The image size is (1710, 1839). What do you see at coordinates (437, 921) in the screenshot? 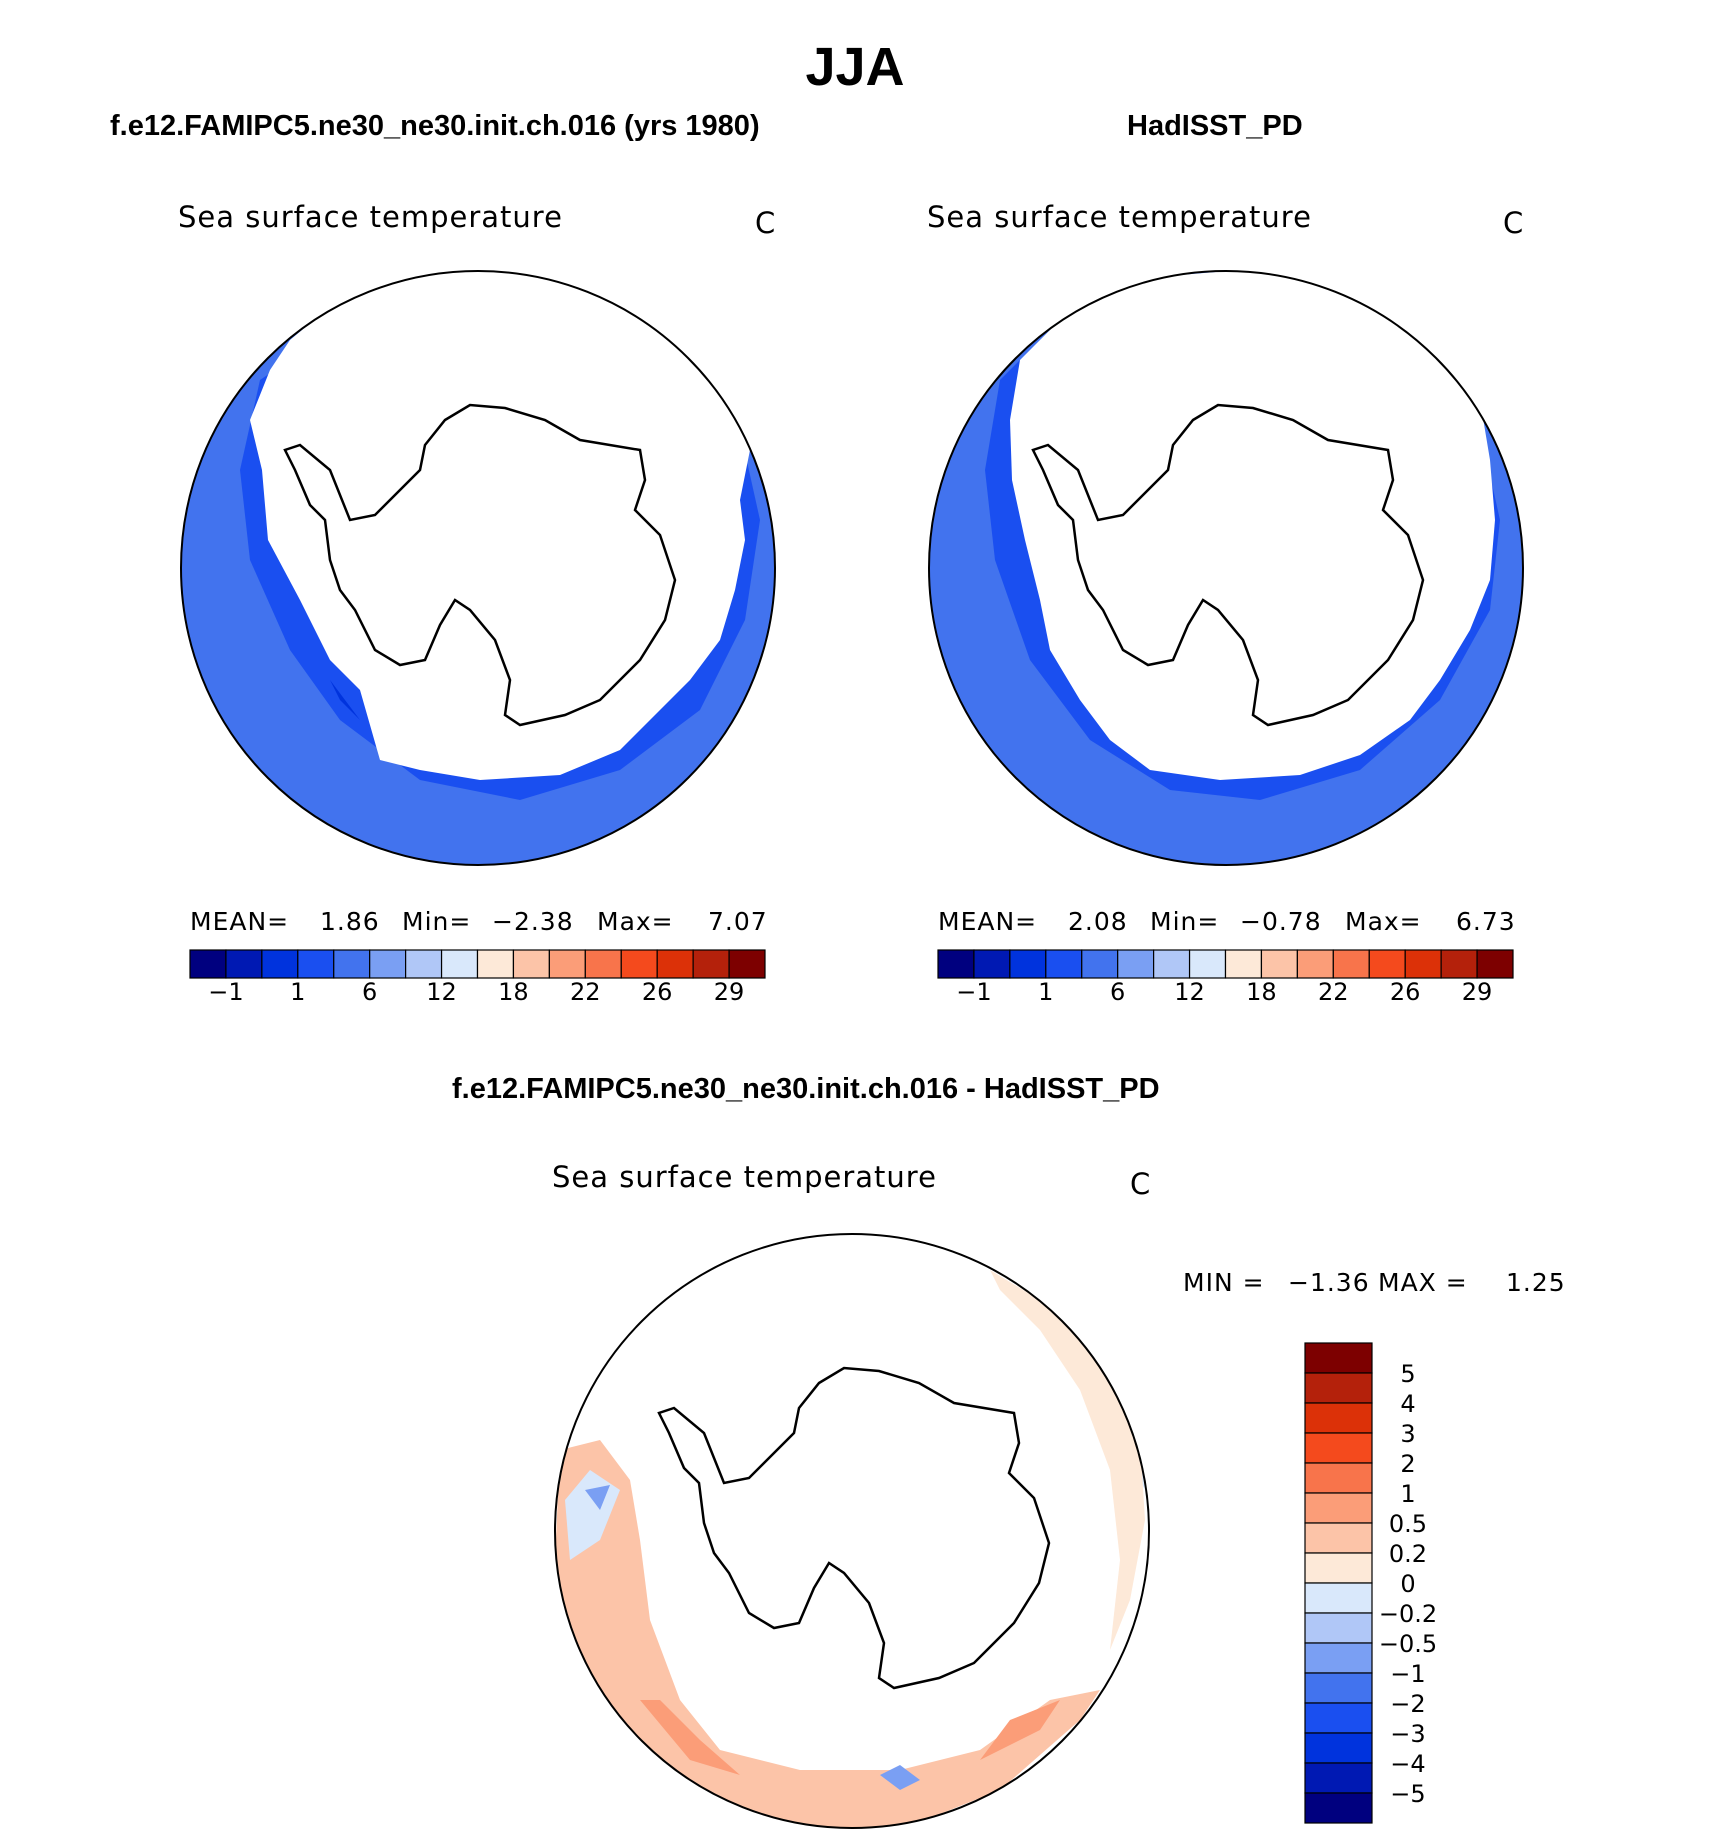
I see `panel-1-min-label: Min=` at bounding box center [437, 921].